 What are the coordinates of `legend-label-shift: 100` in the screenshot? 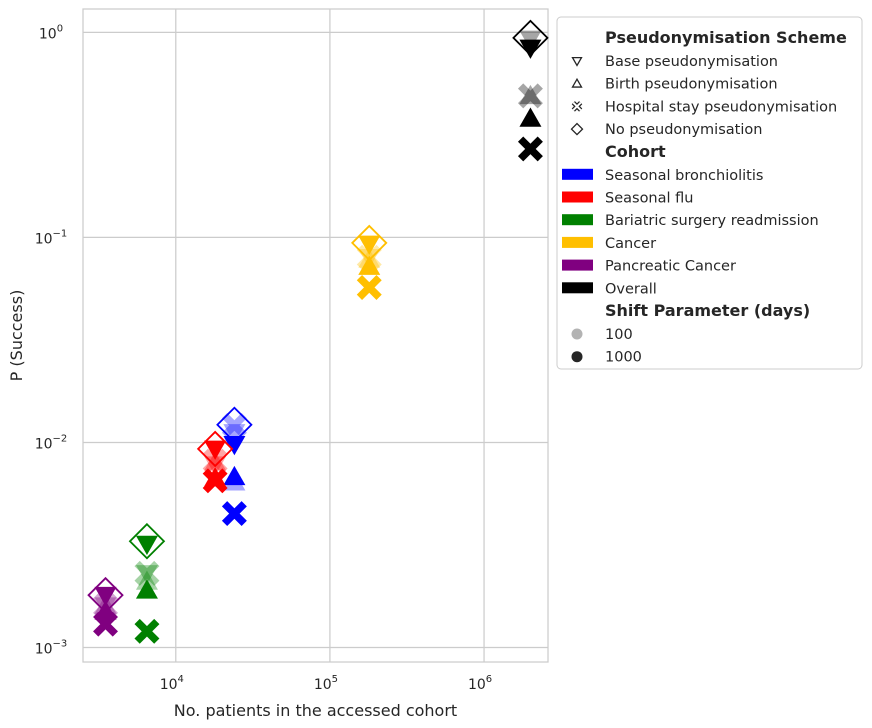 It's located at (619, 335).